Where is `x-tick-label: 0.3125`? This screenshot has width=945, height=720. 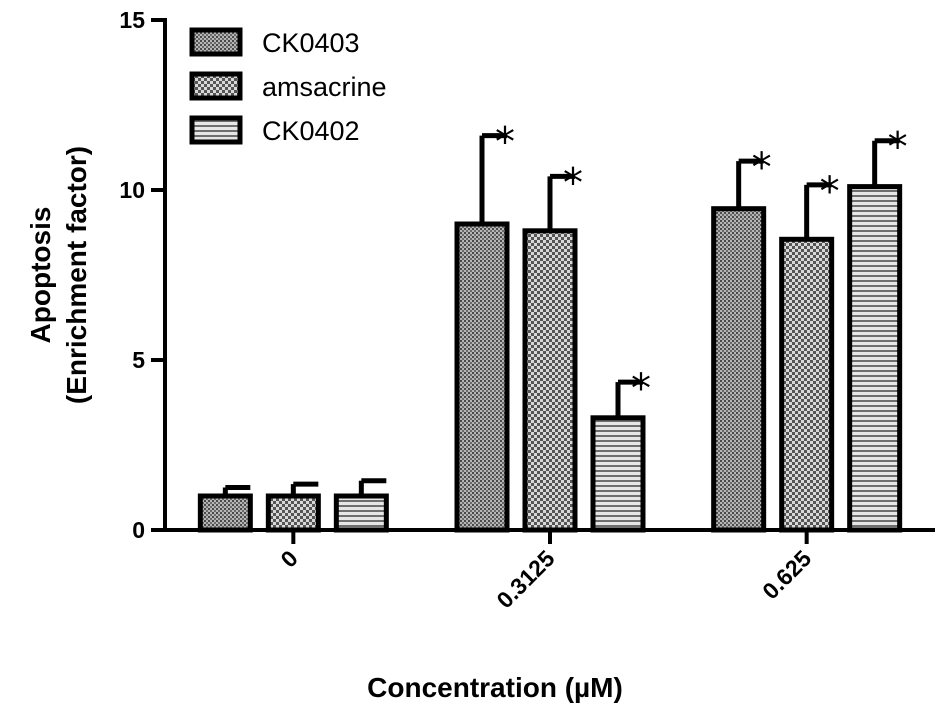
x-tick-label: 0.3125 is located at coordinates (525, 579).